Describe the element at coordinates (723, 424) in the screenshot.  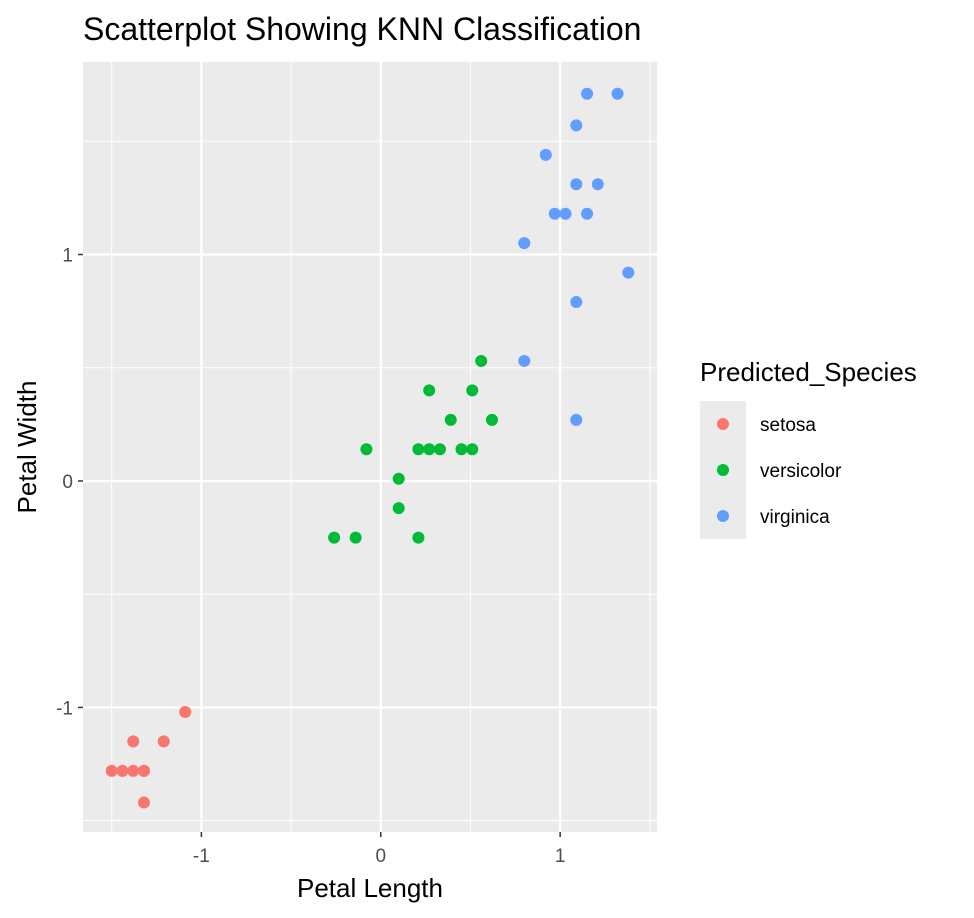
I see `legend-swatch-setosa` at that location.